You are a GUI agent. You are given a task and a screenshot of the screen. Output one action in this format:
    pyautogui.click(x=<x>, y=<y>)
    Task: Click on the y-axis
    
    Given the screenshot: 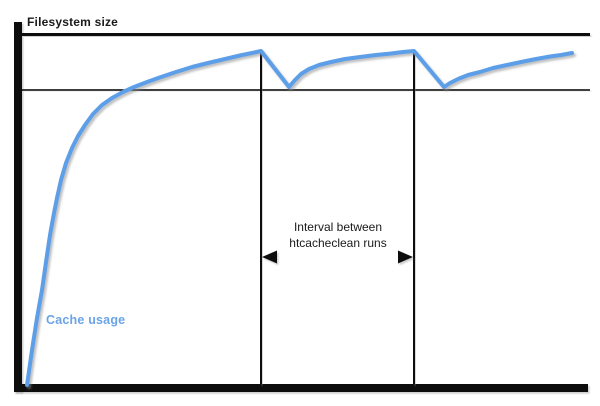 What is the action you would take?
    pyautogui.click(x=18, y=207)
    